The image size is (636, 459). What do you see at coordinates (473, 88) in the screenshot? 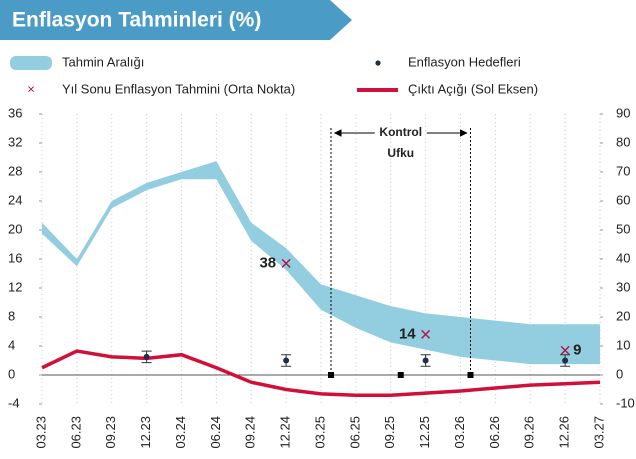
I see `legend-label: Çıktı Açığı (Sol Eksen)` at bounding box center [473, 88].